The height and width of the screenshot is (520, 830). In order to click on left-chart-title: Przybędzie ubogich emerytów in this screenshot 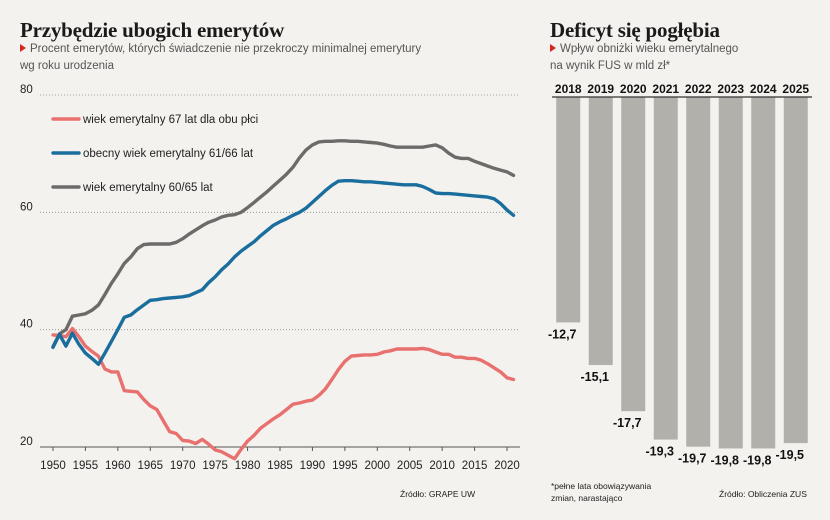, I will do `click(152, 30)`.